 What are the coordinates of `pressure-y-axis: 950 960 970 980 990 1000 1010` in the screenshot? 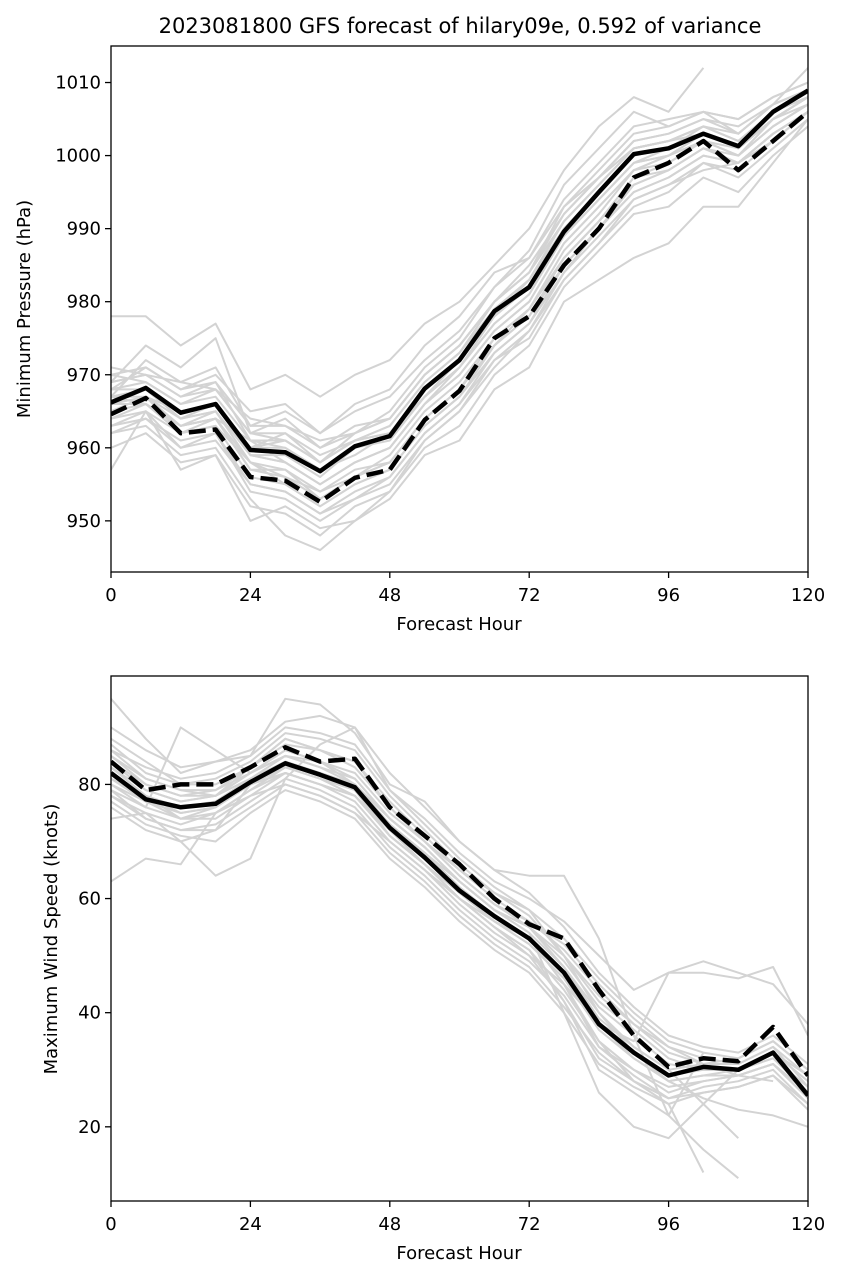 It's located at (83, 302).